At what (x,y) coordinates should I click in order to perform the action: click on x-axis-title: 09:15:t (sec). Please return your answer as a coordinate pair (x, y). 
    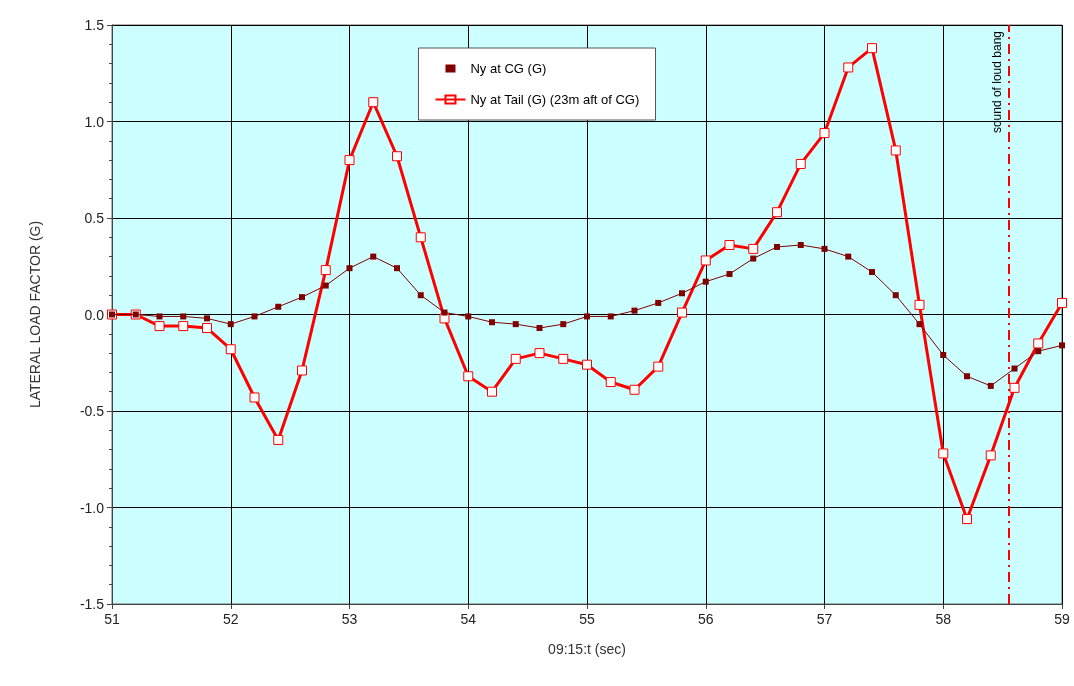
    Looking at the image, I should click on (587, 649).